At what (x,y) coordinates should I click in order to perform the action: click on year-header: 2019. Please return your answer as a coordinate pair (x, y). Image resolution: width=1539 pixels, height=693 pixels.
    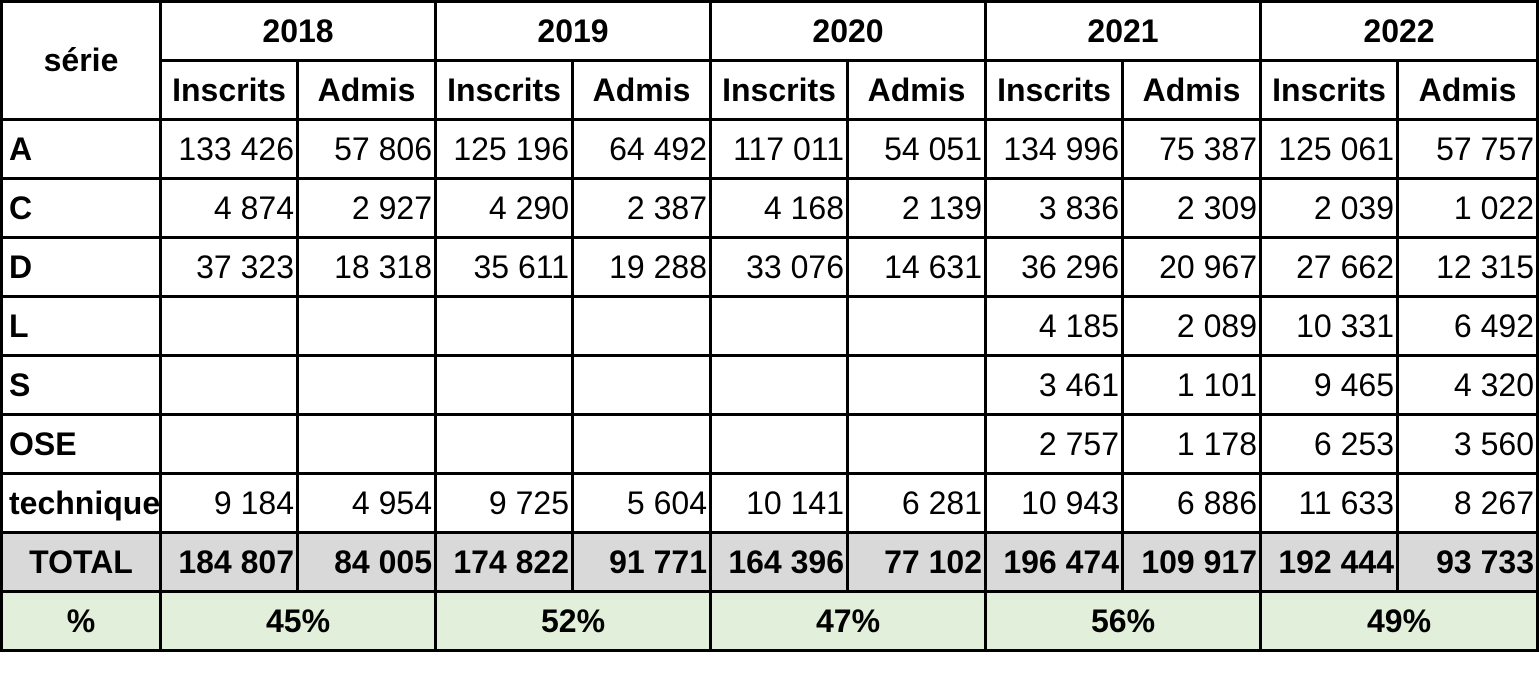
    Looking at the image, I should click on (573, 31).